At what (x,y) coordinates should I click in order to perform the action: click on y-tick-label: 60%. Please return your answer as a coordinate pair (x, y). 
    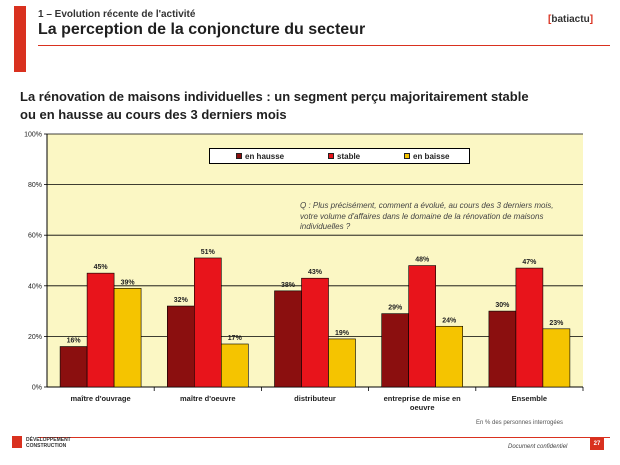
    Looking at the image, I should click on (35, 236).